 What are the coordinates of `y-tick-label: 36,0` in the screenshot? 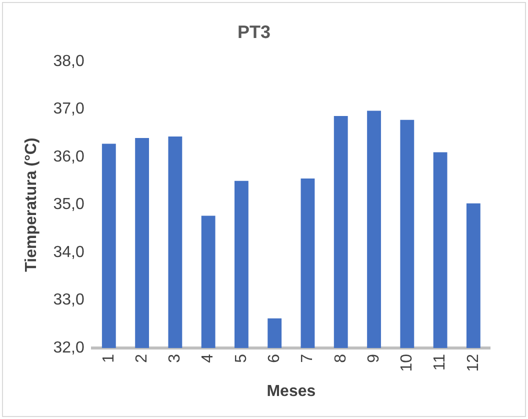 It's located at (68, 157).